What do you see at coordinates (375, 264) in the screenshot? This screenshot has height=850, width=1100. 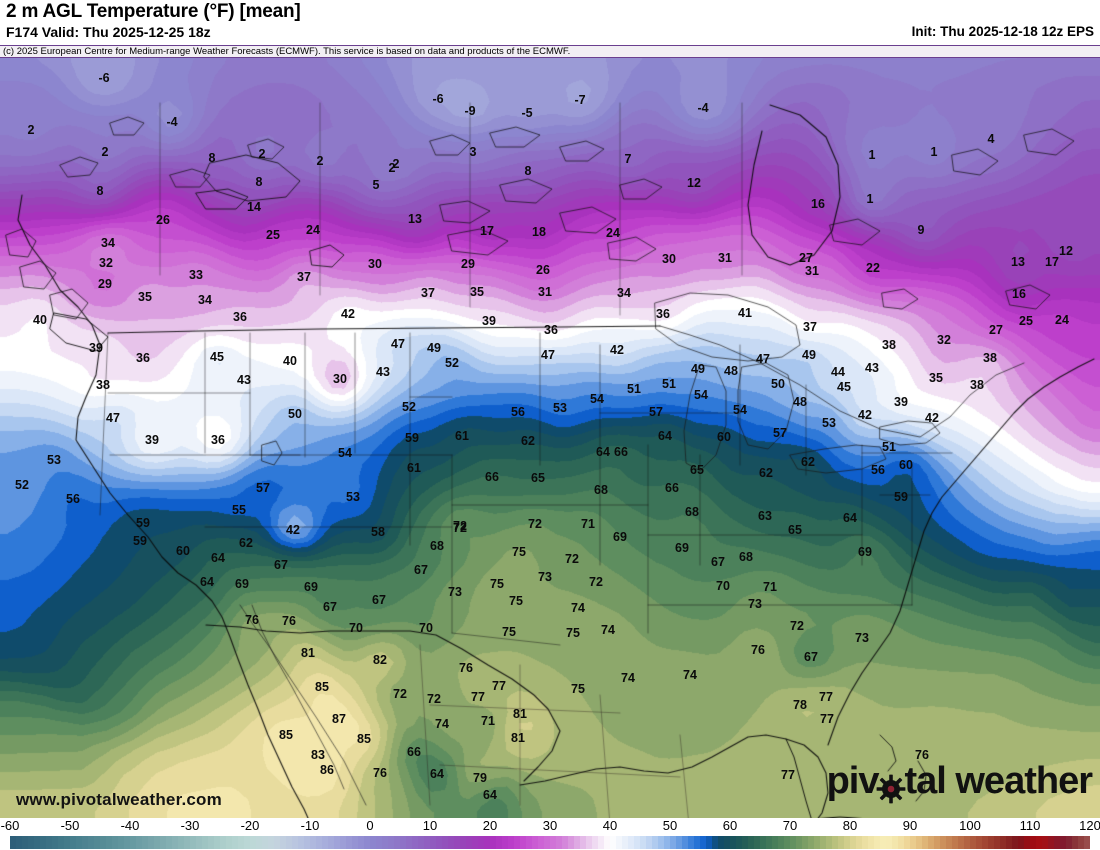 I see `temperature-value-label: 30` at bounding box center [375, 264].